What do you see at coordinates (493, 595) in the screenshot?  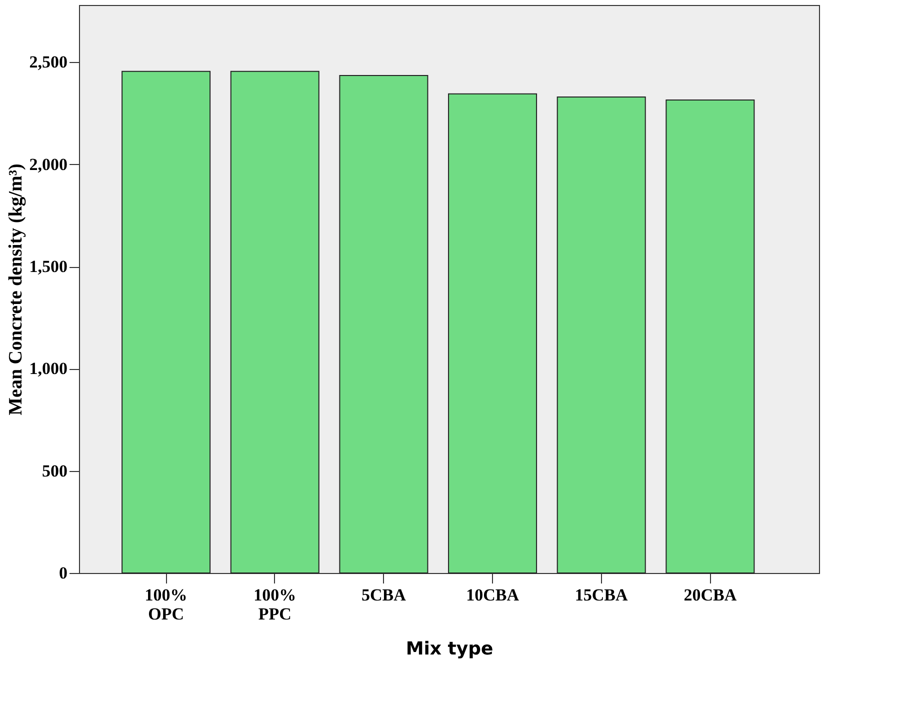 I see `x-tick-label: 10CBA` at bounding box center [493, 595].